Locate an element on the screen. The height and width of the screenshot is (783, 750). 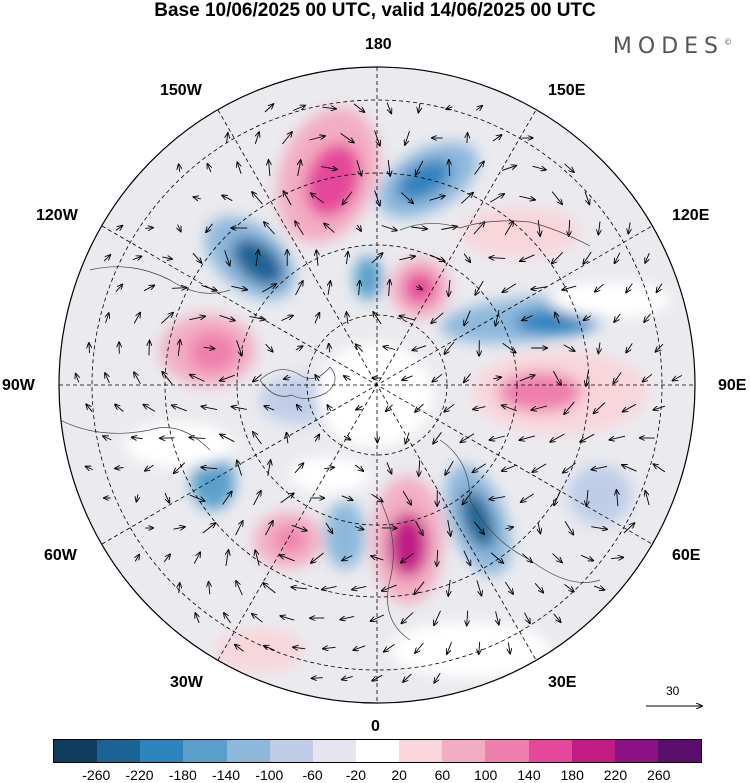
lon-label-120e: 120E is located at coordinates (691, 215).